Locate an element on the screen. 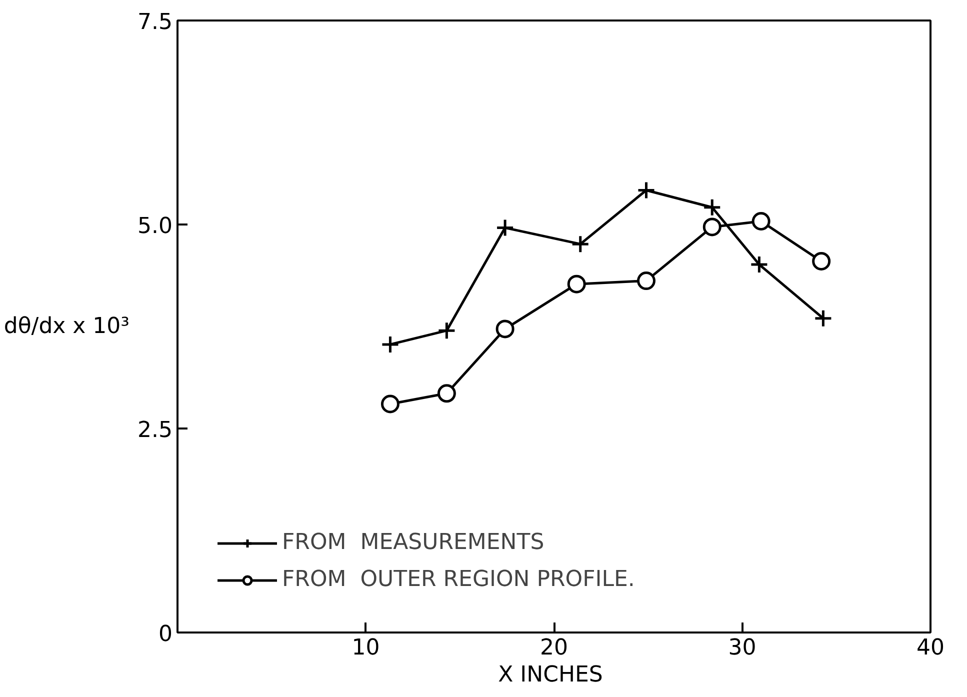 This screenshot has height=697, width=967. x-tick-label: 10 is located at coordinates (366, 648).